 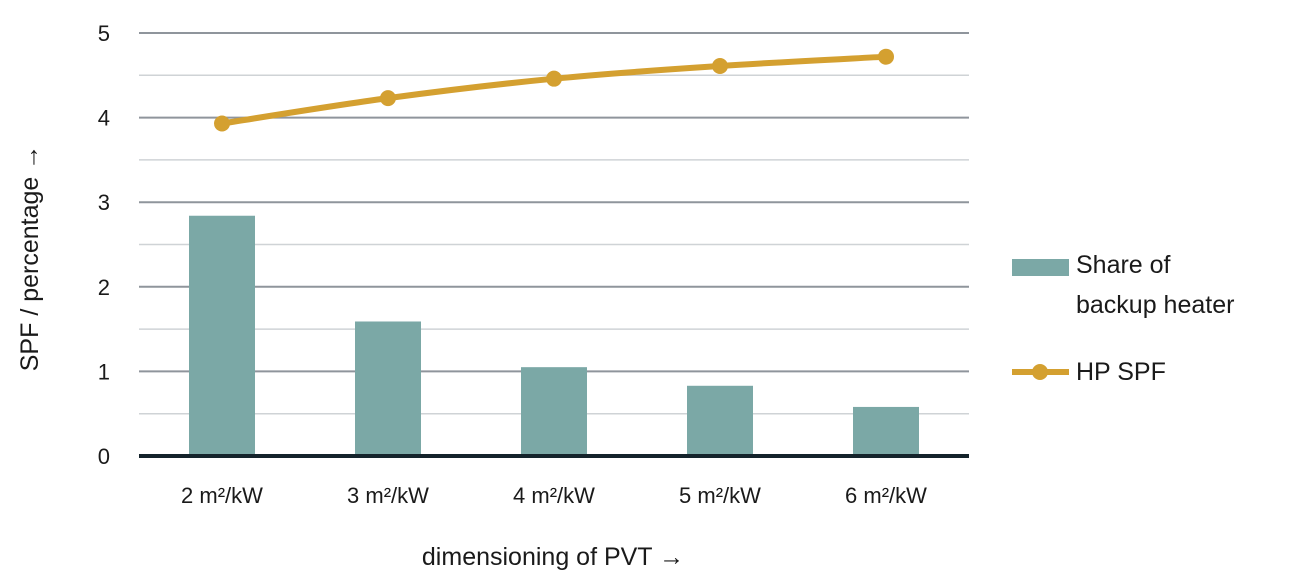 I want to click on legend-line-label: HP SPF, so click(x=1121, y=372).